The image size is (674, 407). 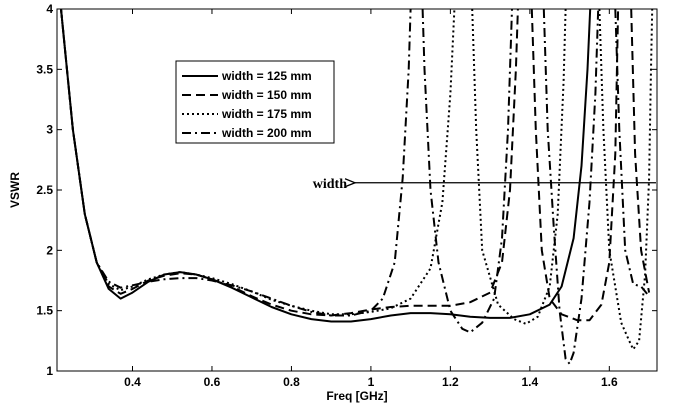 I want to click on y-tick-label: 2, so click(x=49, y=250).